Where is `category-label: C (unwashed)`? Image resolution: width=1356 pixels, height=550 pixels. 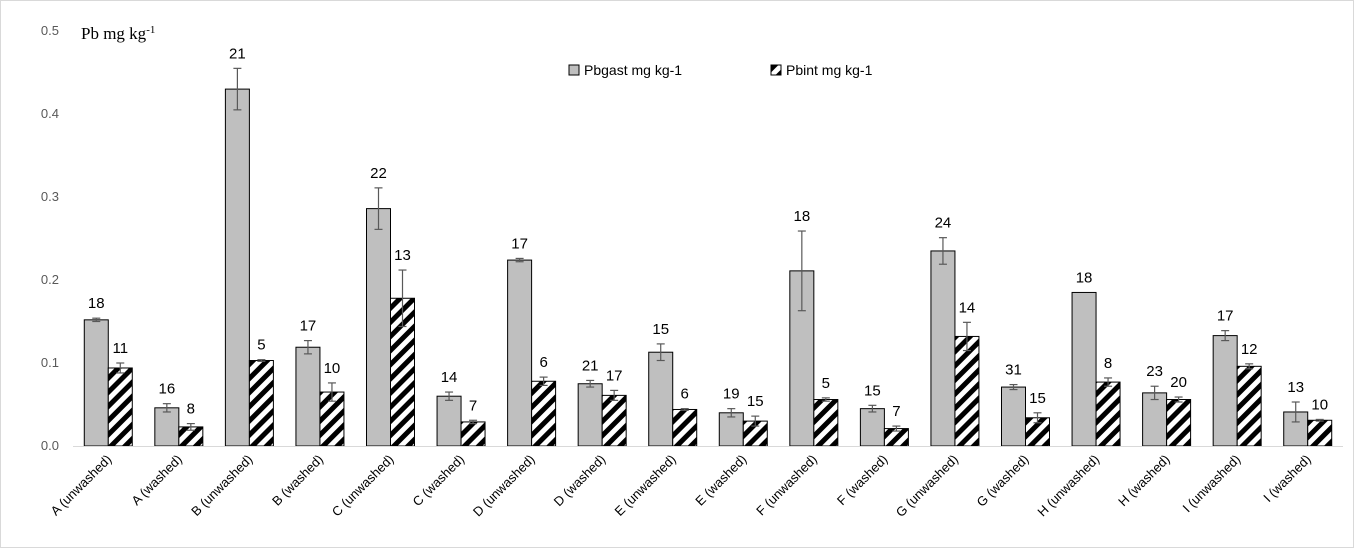
category-label: C (unwashed) is located at coordinates (363, 486).